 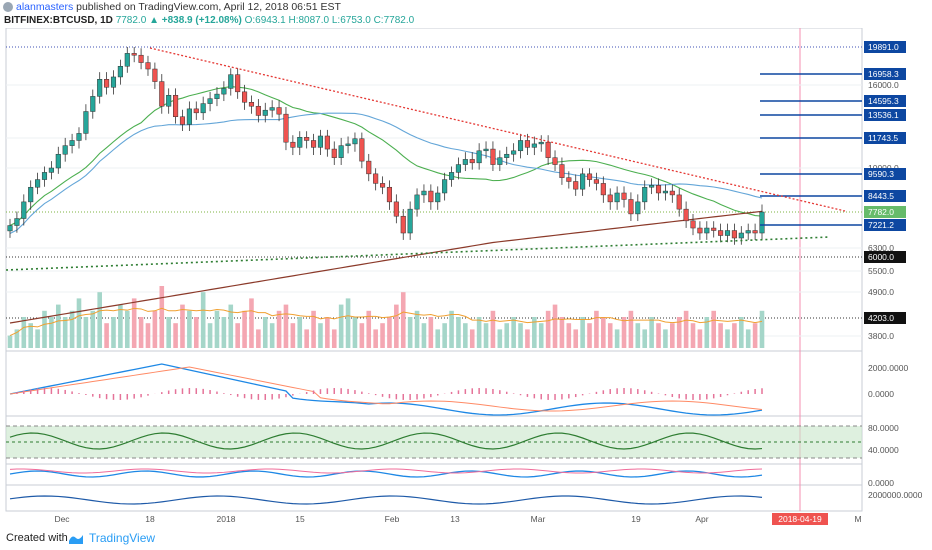 I want to click on price-label-text: 11743.5, so click(x=883, y=138).